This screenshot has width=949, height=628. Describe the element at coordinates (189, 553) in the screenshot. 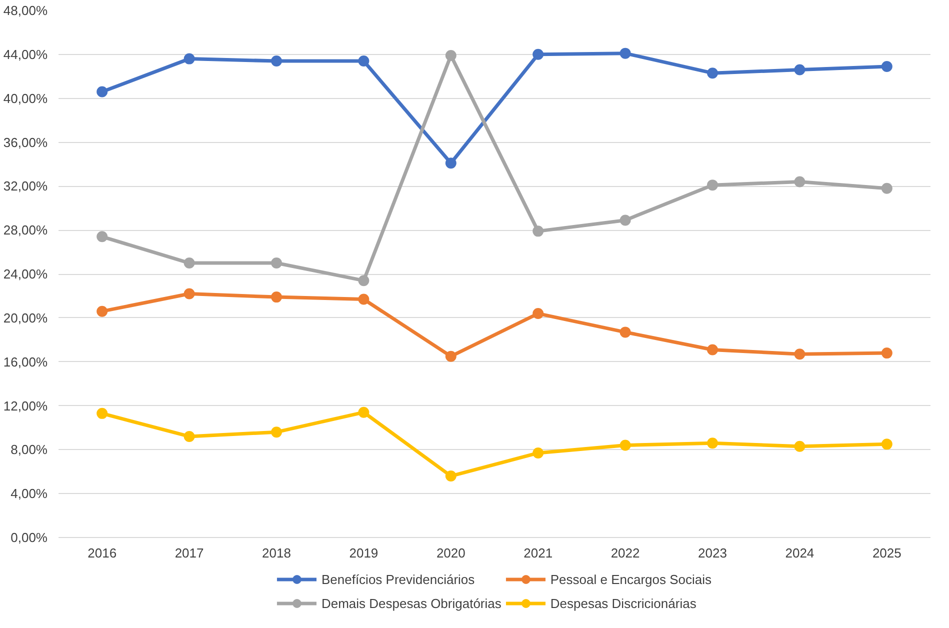

I see `x-tick-label: 2017` at that location.